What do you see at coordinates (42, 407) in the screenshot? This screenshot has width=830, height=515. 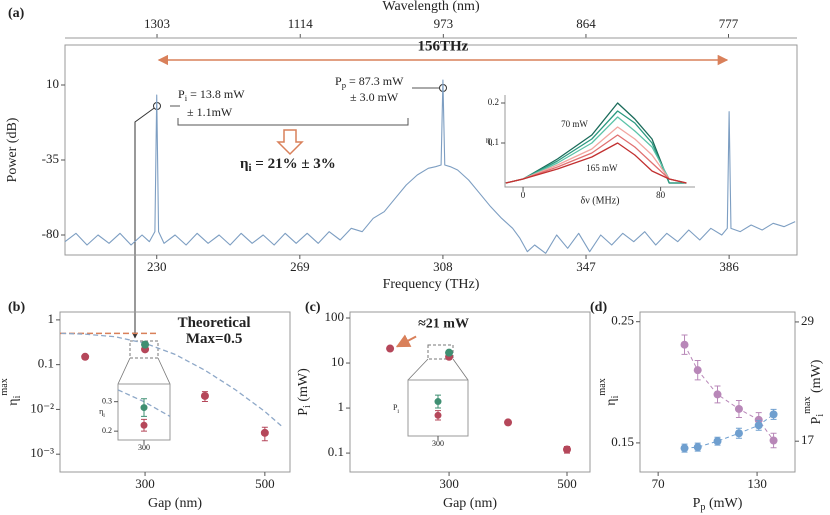 I see `y-tick-label: 10⁻²` at bounding box center [42, 407].